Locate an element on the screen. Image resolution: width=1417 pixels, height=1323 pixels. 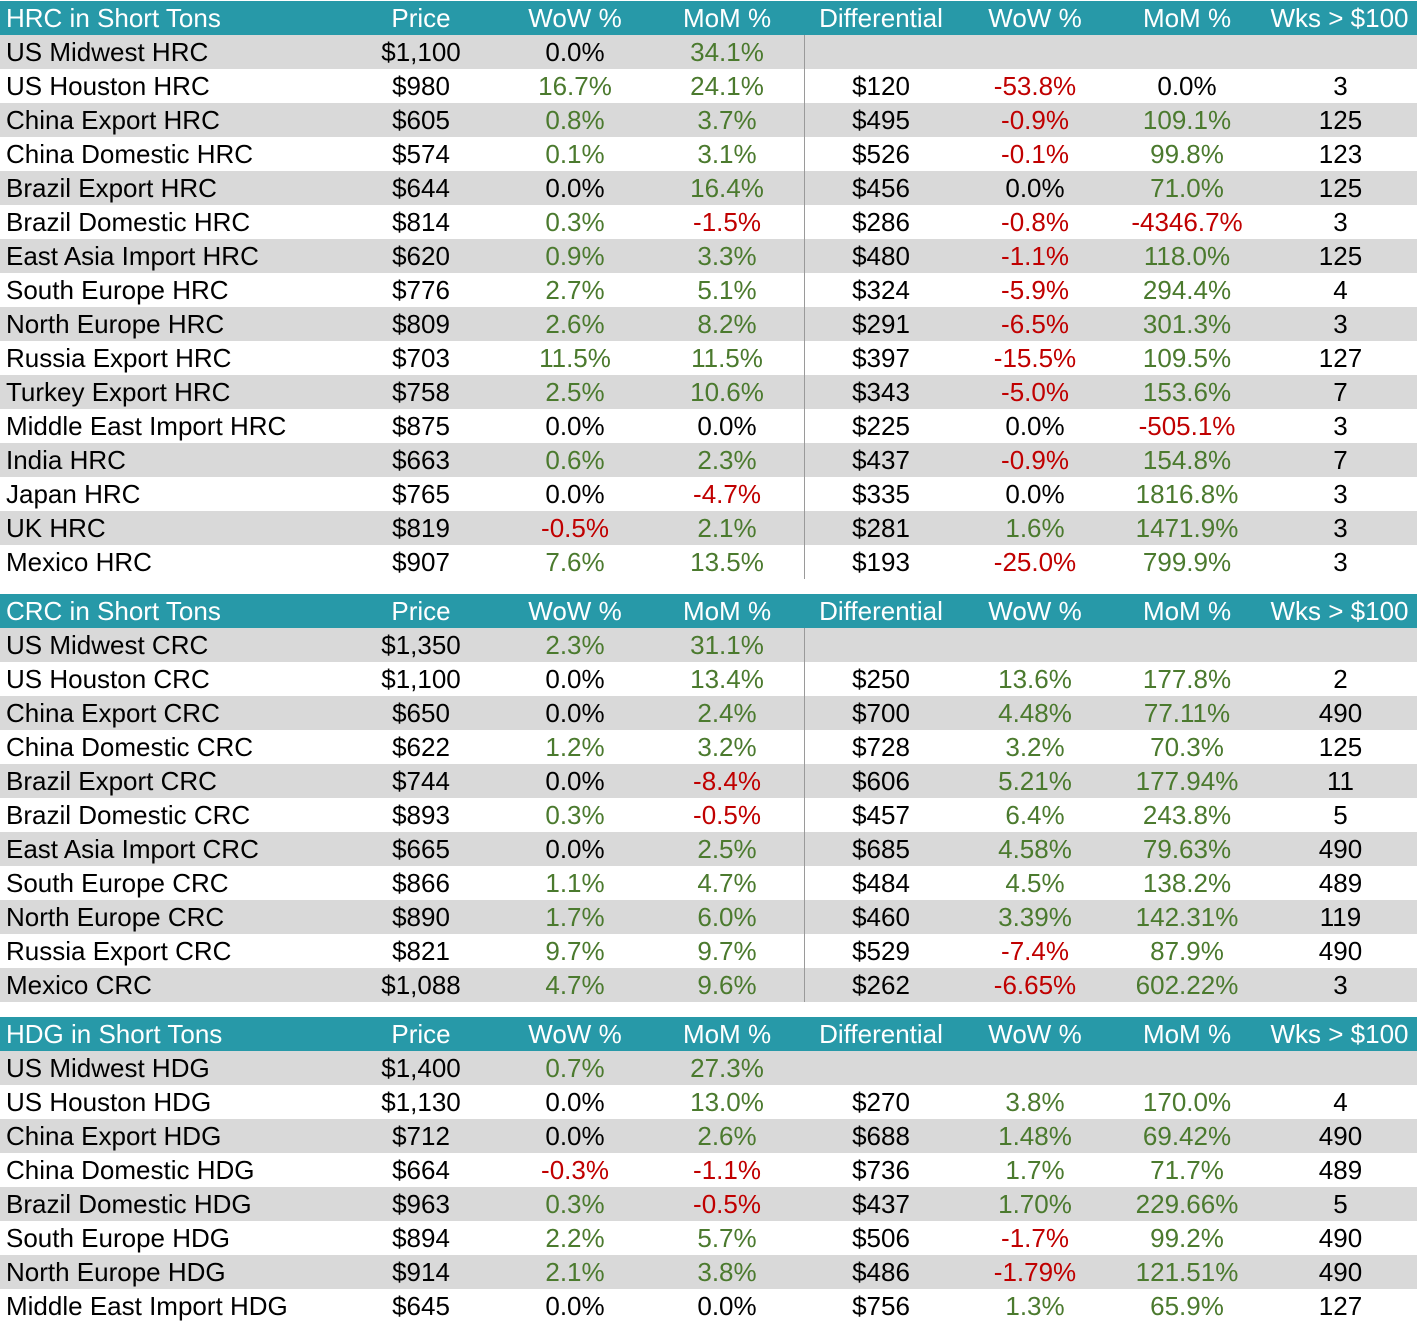
price-cell: $893 is located at coordinates (421, 815).